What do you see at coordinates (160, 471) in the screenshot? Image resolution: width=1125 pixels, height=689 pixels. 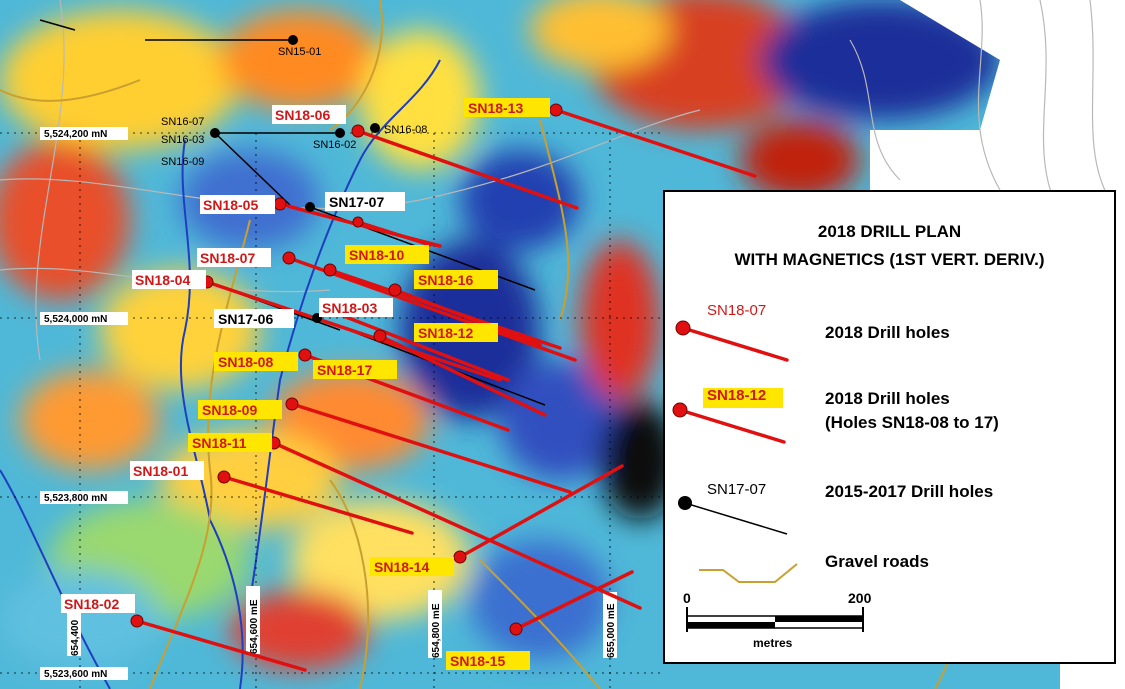 I see `hole-label: SN18-01` at bounding box center [160, 471].